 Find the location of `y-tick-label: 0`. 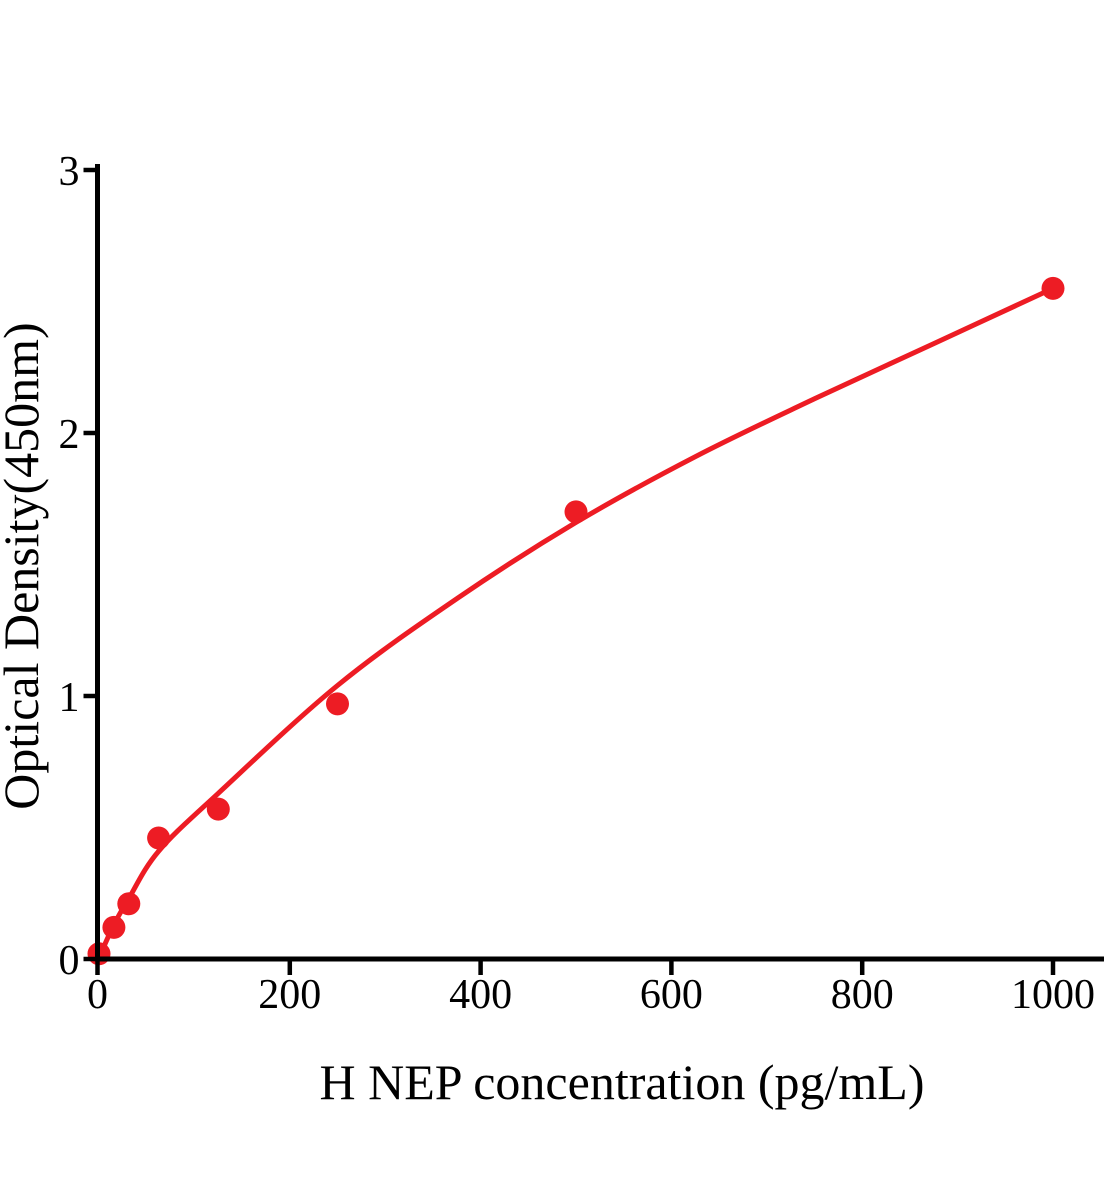

y-tick-label: 0 is located at coordinates (69, 961).